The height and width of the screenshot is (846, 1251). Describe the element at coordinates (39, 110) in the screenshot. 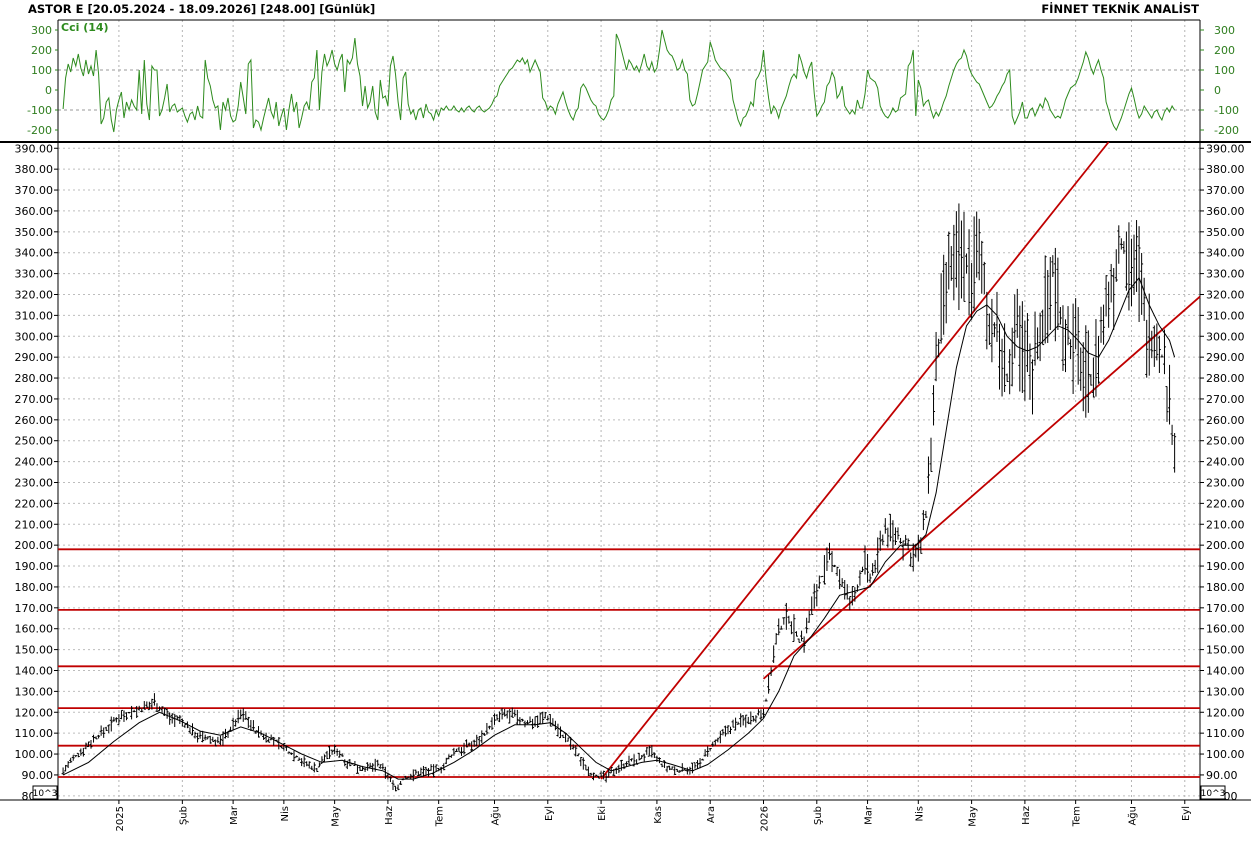

I see `cci-tick-left-4: -100` at that location.